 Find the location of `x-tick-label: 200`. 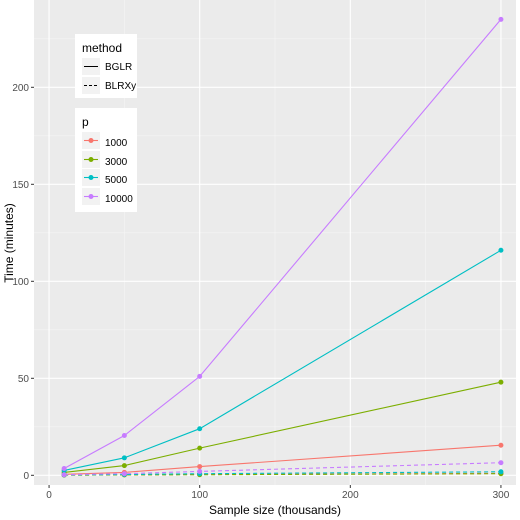

x-tick-label: 200 is located at coordinates (350, 495).